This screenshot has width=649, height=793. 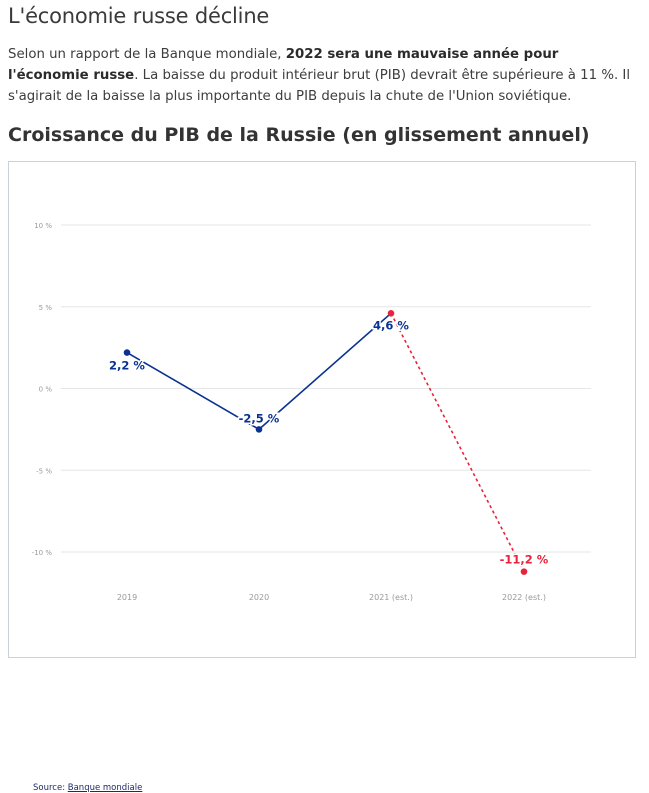 What do you see at coordinates (127, 366) in the screenshot?
I see `data-label: 2,2 %` at bounding box center [127, 366].